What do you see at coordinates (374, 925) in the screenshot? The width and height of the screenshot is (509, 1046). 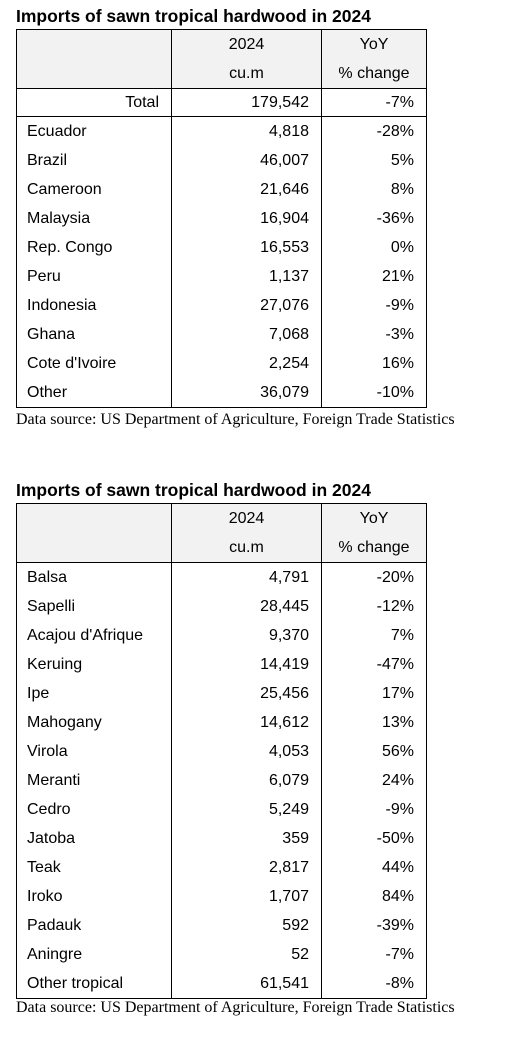 I see `row-change: -39%` at bounding box center [374, 925].